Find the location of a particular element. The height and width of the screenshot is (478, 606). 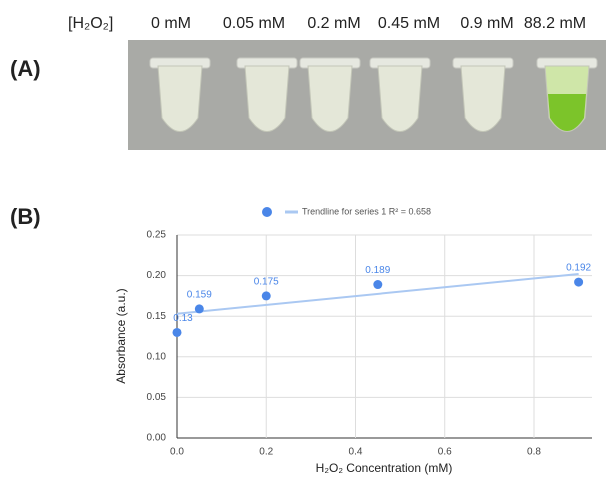

y-tick-label: 0.20 is located at coordinates (157, 275).